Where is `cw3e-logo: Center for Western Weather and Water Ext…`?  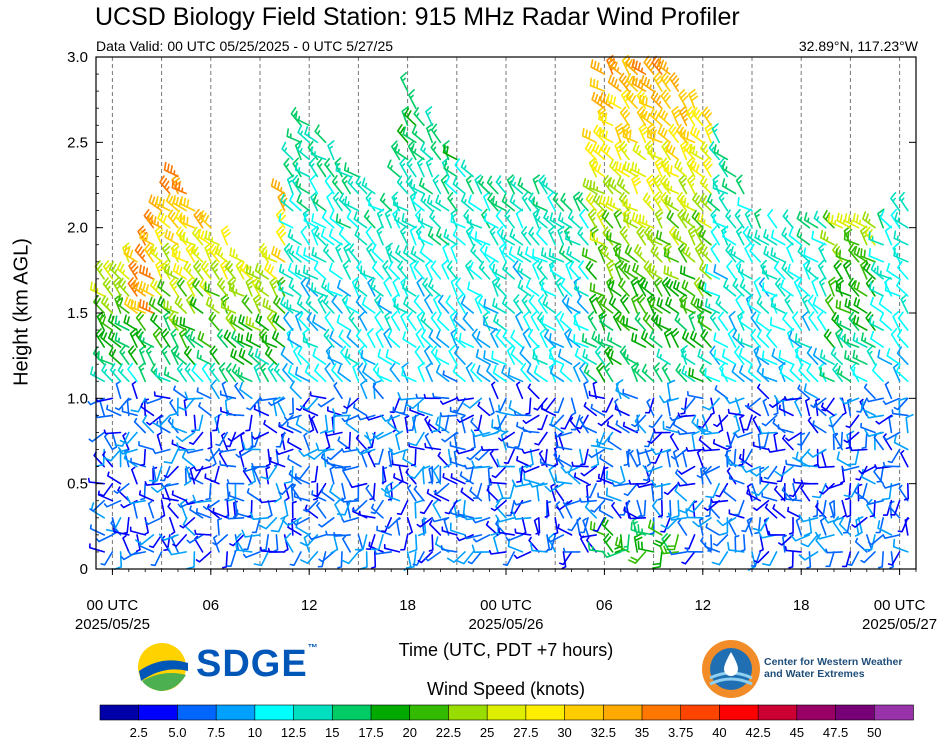
cw3e-logo: Center for Western Weather and Water Ext… is located at coordinates (810, 670).